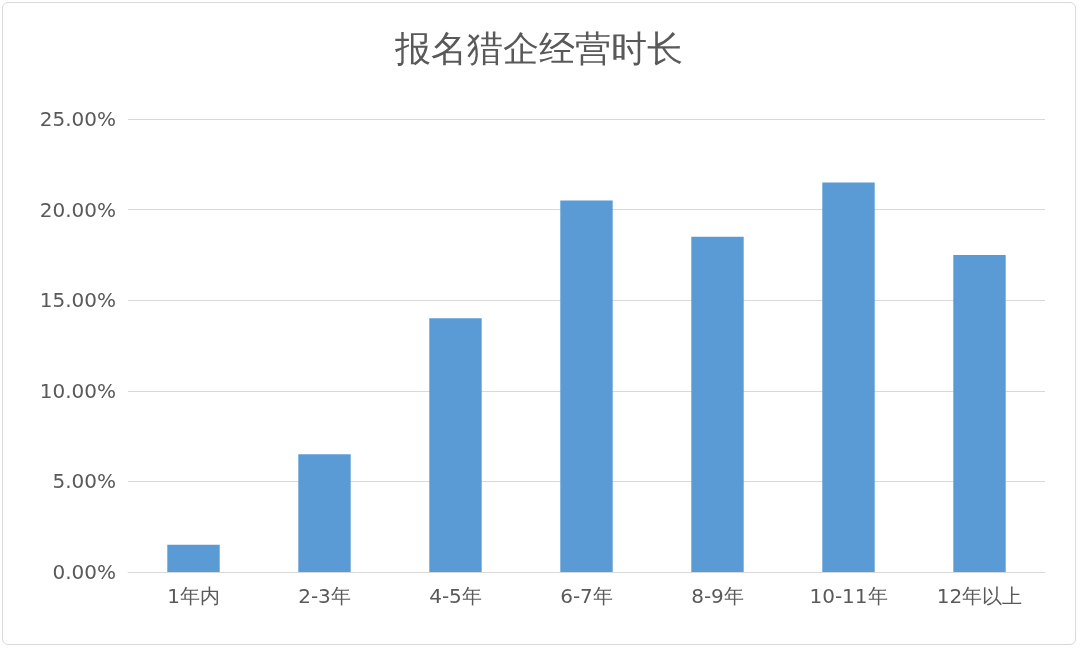  What do you see at coordinates (84, 481) in the screenshot?
I see `y-tick-label: 5.00%` at bounding box center [84, 481].